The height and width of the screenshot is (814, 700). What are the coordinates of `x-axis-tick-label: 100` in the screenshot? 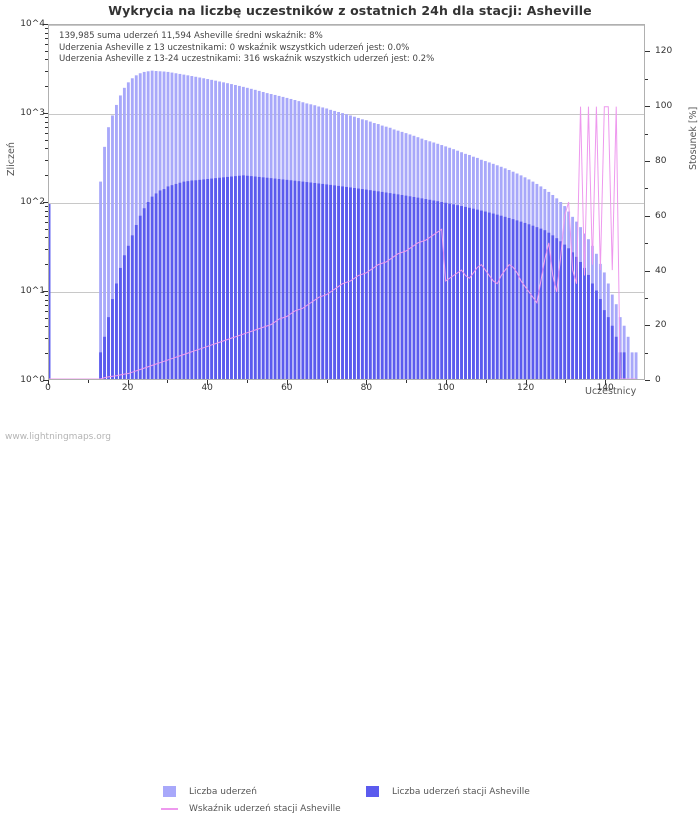 It's located at (446, 388).